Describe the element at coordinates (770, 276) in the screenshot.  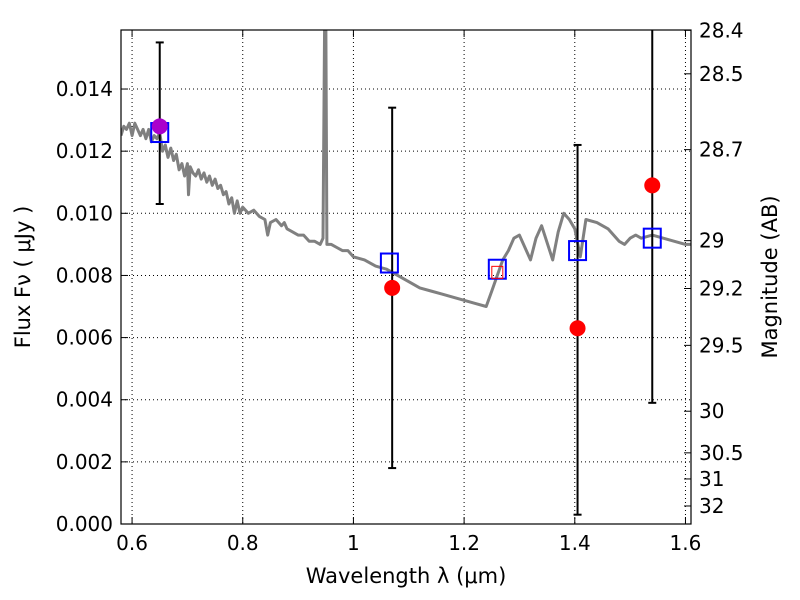
I see `right-axis-label: Magnitude (AB)` at that location.